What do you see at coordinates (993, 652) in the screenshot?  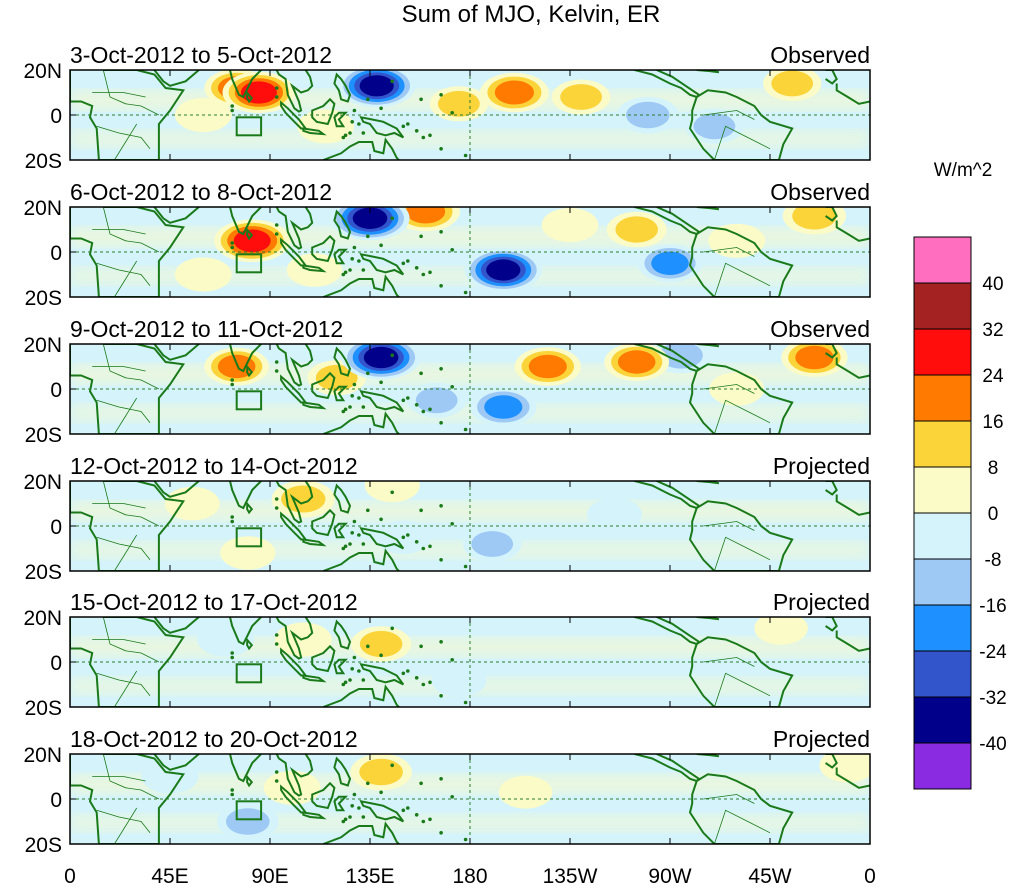 I see `colorbar-label: -24` at bounding box center [993, 652].